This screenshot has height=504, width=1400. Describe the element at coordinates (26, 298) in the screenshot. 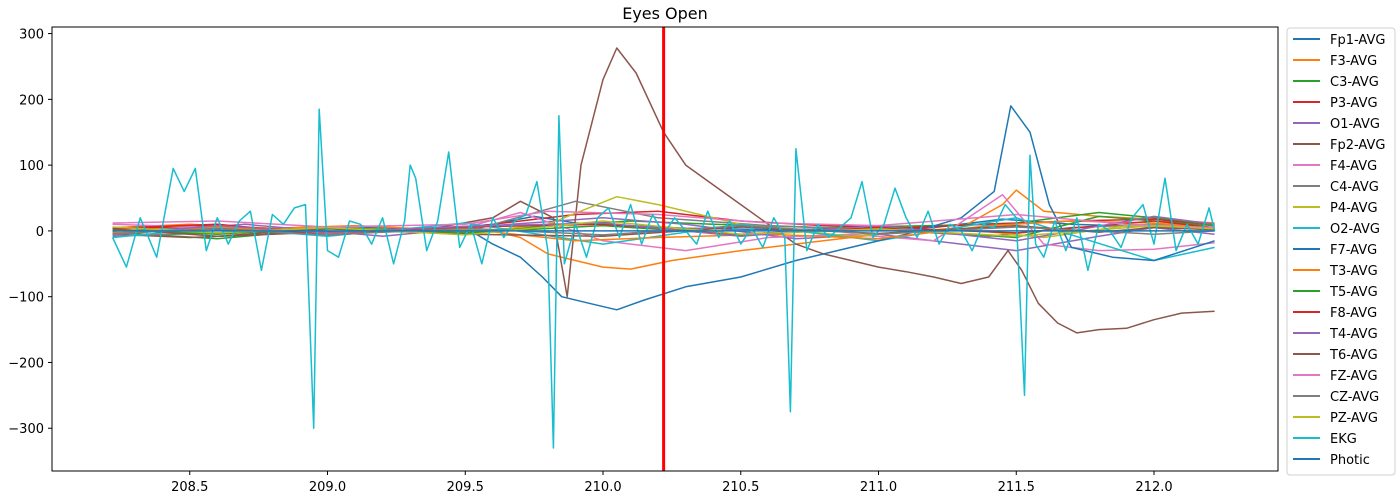

I see `y-tick-label: −100` at that location.